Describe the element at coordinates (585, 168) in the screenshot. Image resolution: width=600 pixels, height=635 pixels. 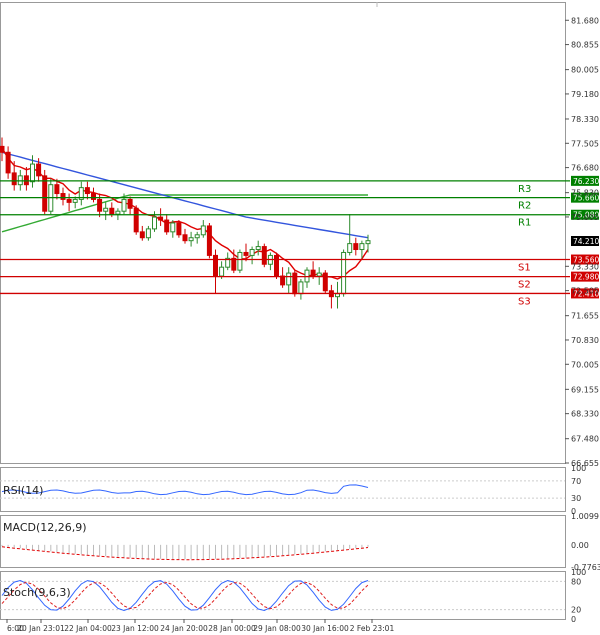
I see `price-tick-label: 76.680` at that location.